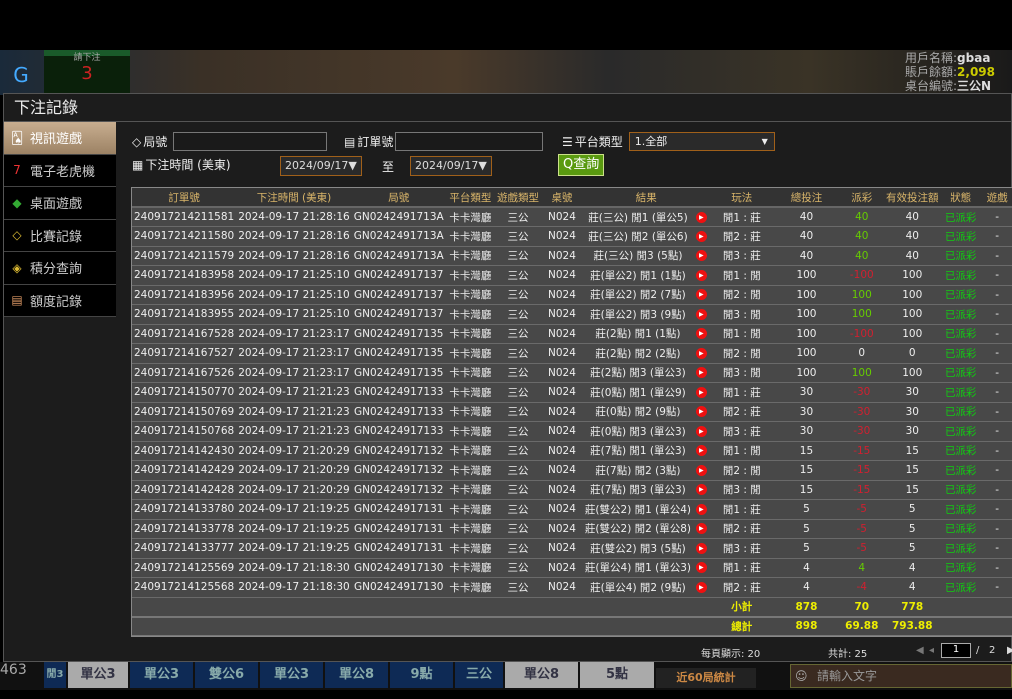  Describe the element at coordinates (862, 198) in the screenshot. I see `column-header: 派彩` at that location.